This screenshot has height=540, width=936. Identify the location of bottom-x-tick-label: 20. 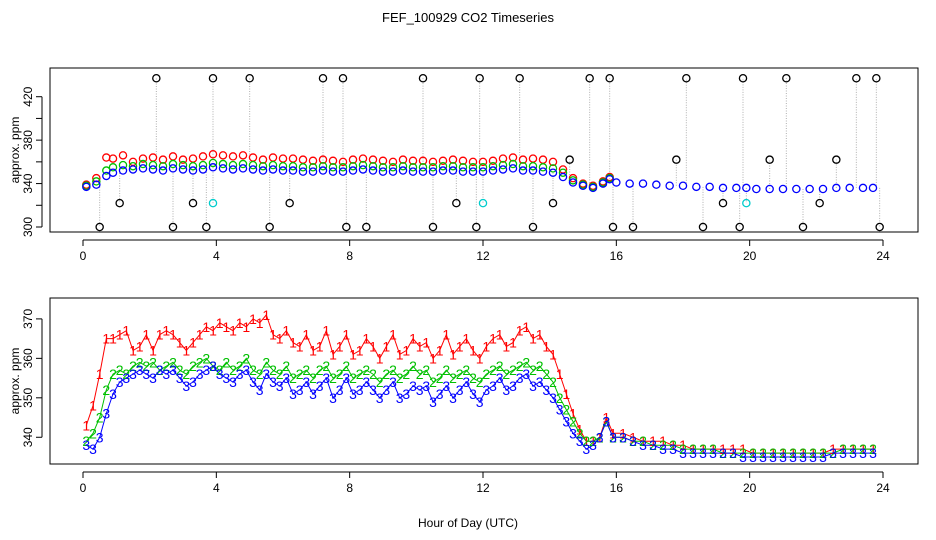
(750, 488).